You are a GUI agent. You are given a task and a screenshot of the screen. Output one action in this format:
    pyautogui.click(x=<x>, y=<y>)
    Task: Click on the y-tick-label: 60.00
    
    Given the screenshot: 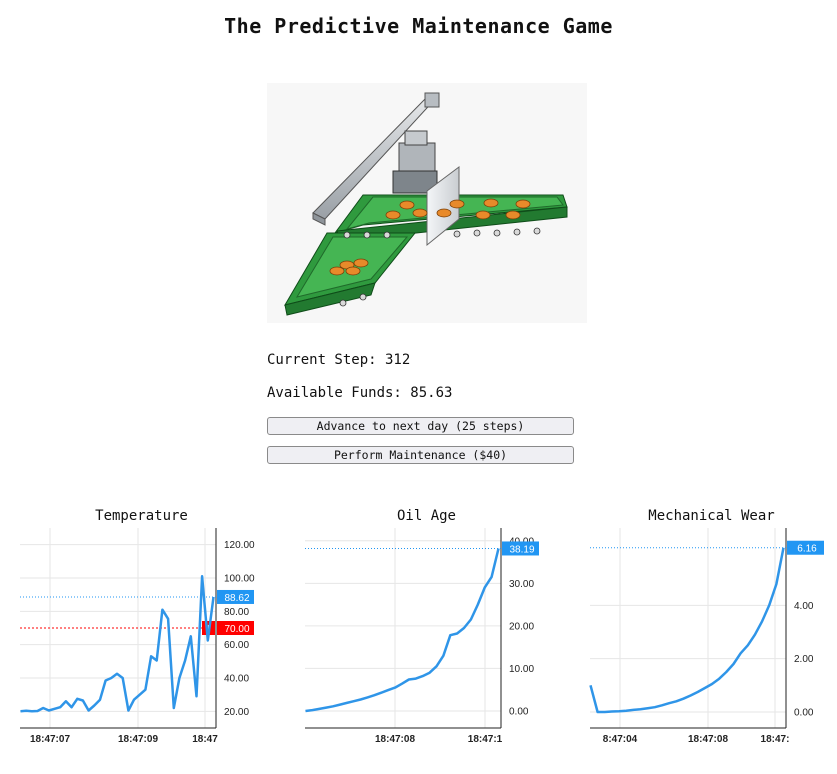 What is the action you would take?
    pyautogui.click(x=236, y=645)
    